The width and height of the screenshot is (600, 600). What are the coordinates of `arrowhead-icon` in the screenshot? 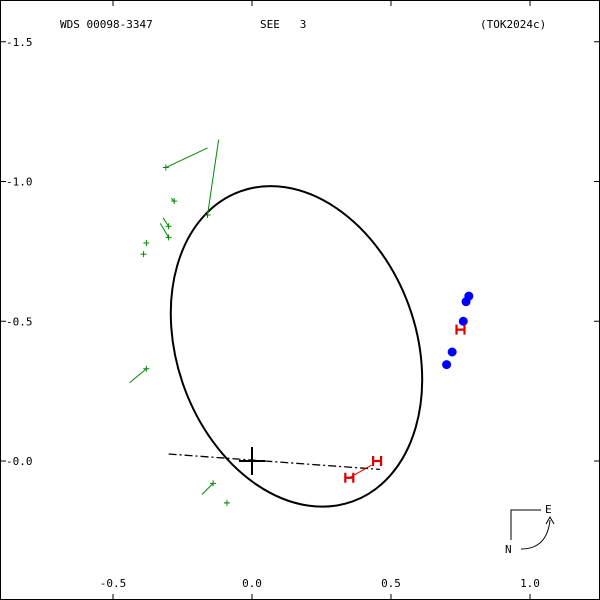 It's located at (550, 520).